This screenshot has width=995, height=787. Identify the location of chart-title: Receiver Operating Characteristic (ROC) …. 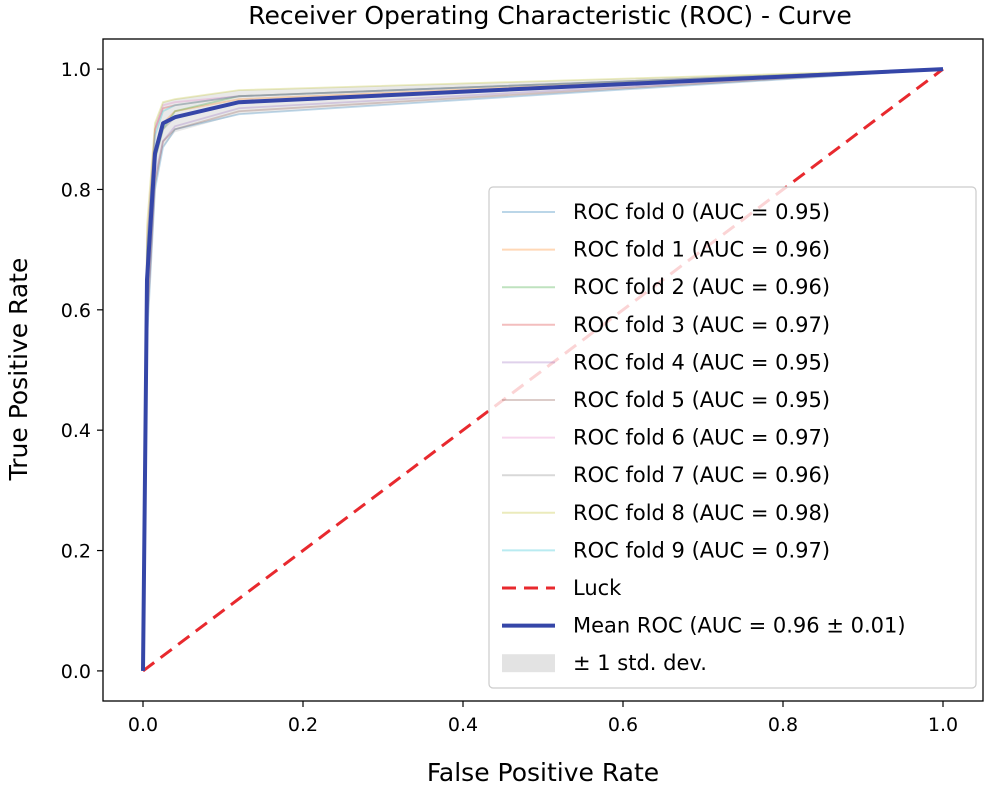
(550, 15).